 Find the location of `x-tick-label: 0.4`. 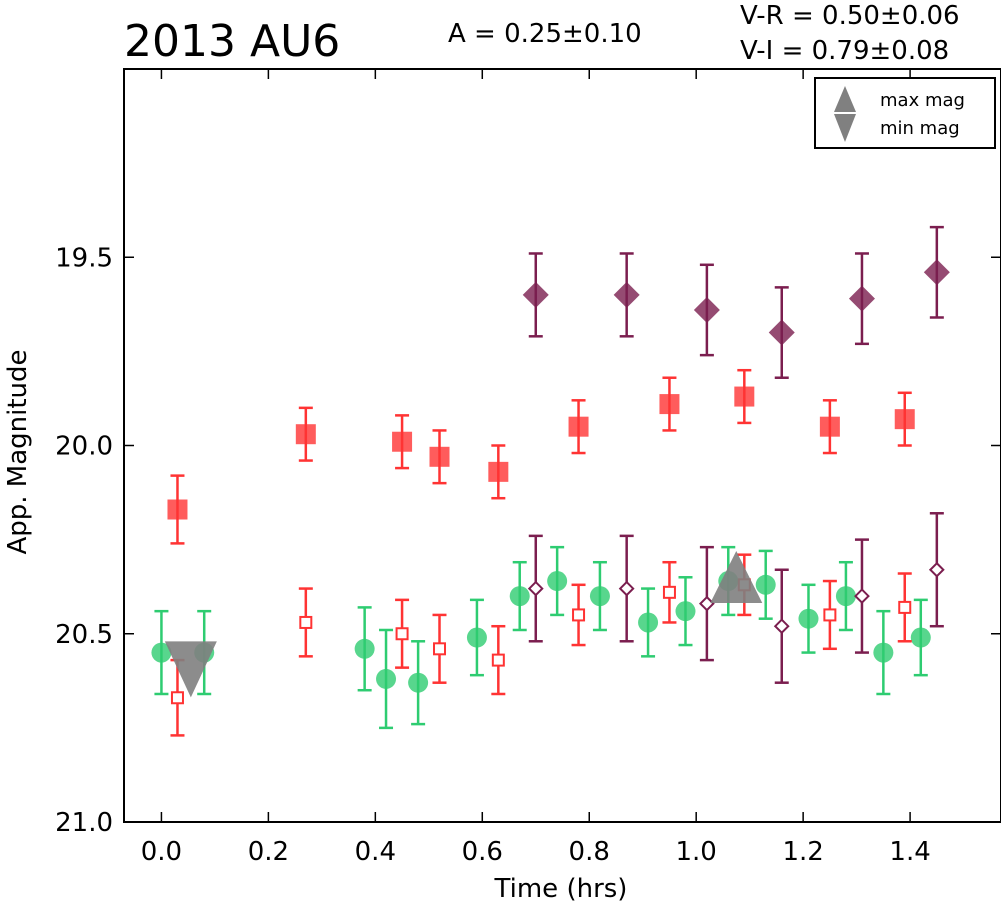

x-tick-label: 0.4 is located at coordinates (375, 852).